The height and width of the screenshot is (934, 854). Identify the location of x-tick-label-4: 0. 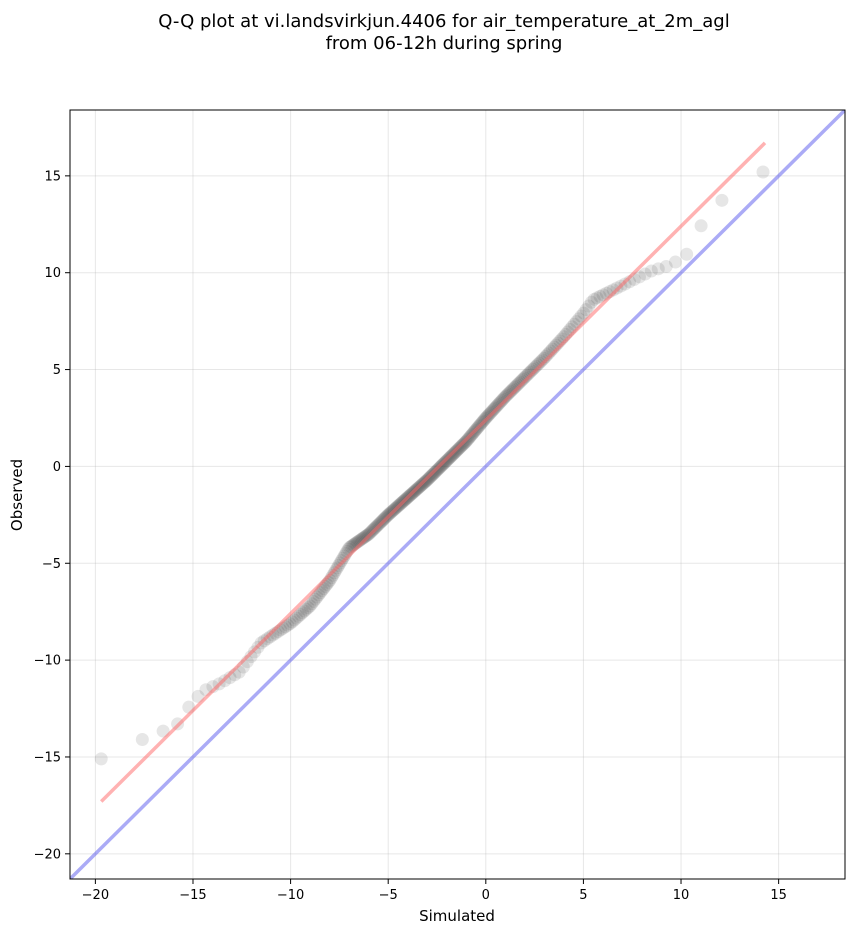
(486, 895).